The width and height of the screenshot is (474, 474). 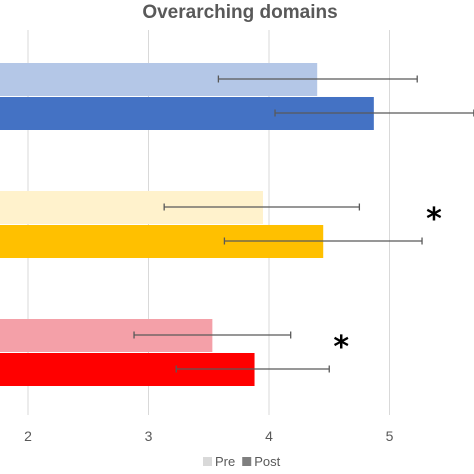 What do you see at coordinates (209, 436) in the screenshot?
I see `x-axis-ticks: 2 3 4 5` at bounding box center [209, 436].